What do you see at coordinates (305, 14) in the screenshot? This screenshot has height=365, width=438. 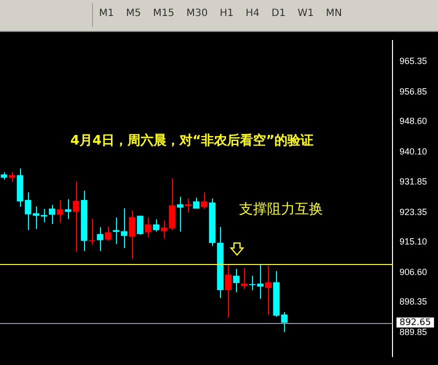 I see `text: W1` at bounding box center [305, 14].